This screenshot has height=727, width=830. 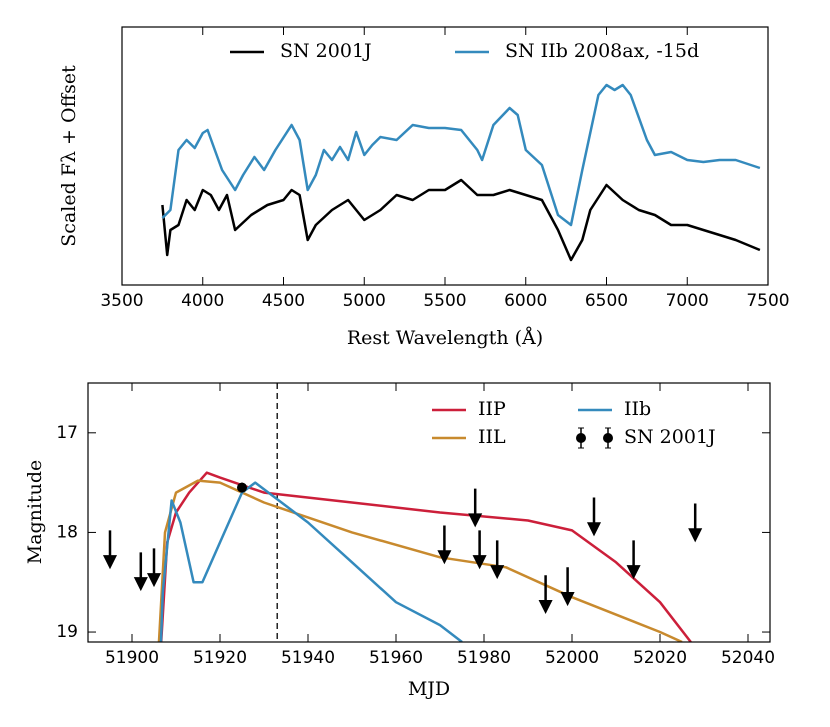 I want to click on x-tick-label: 51920, so click(x=220, y=658).